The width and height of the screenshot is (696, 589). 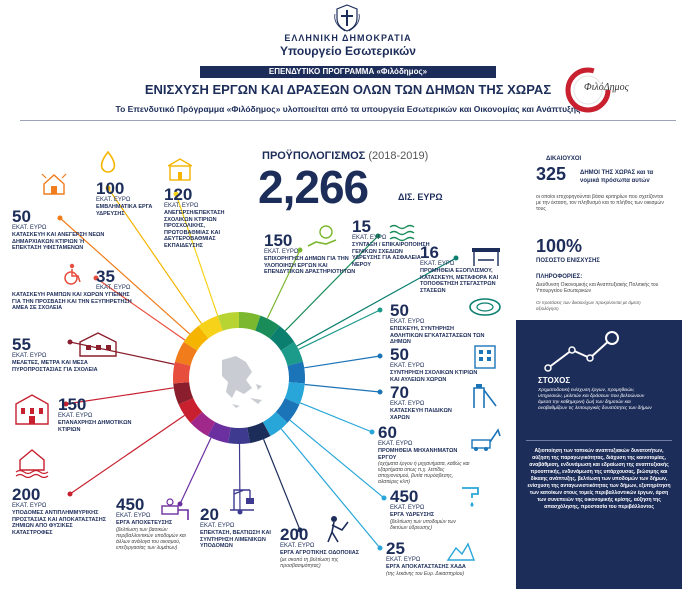 What do you see at coordinates (322, 236) in the screenshot?
I see `growth-hand-icon` at bounding box center [322, 236].